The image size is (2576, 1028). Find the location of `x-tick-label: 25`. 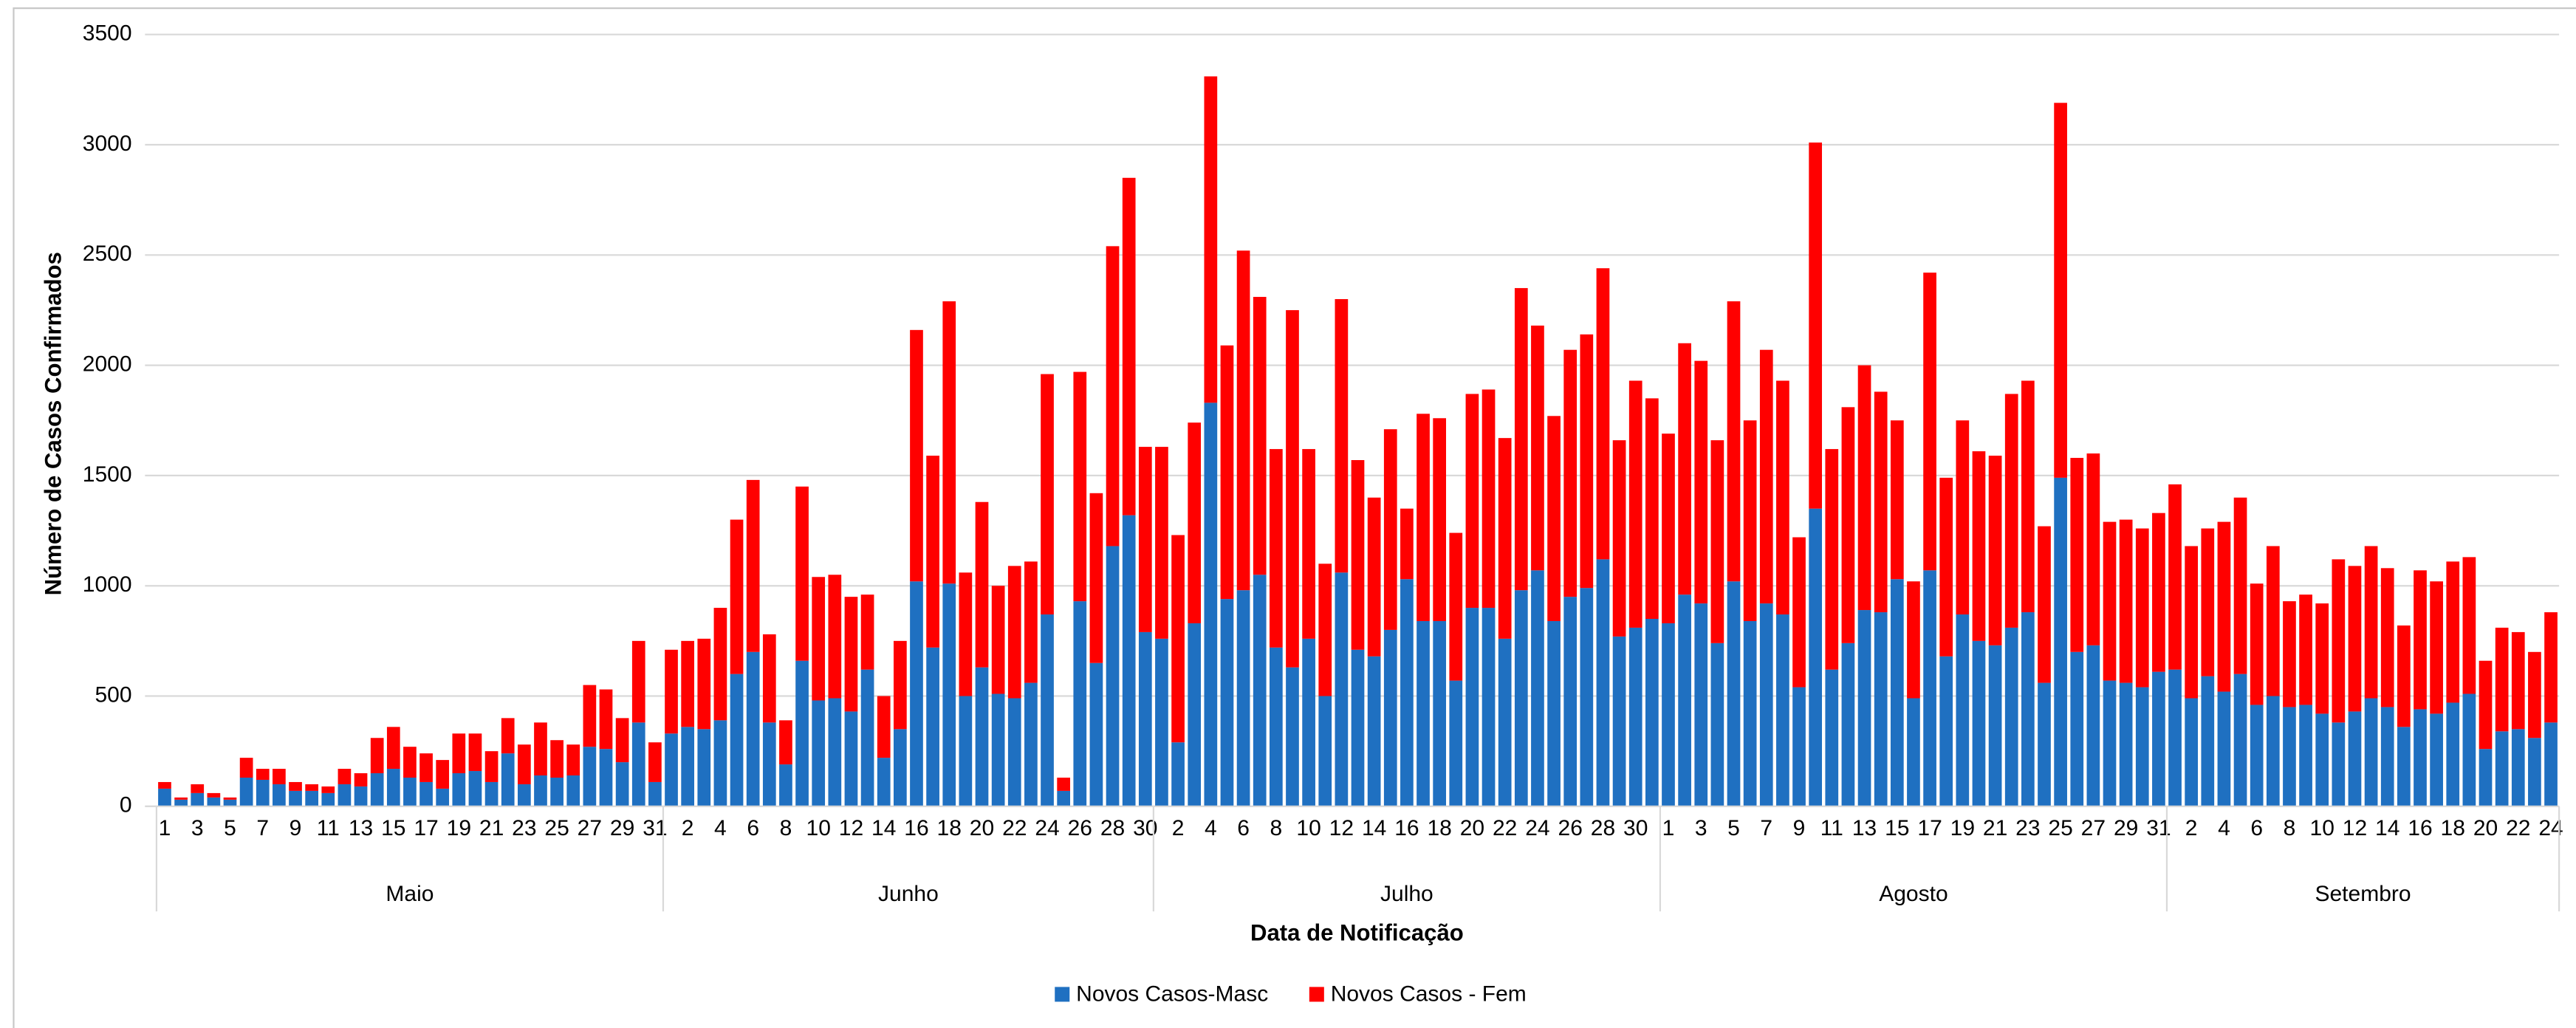

x-tick-label: 25 is located at coordinates (2060, 828).